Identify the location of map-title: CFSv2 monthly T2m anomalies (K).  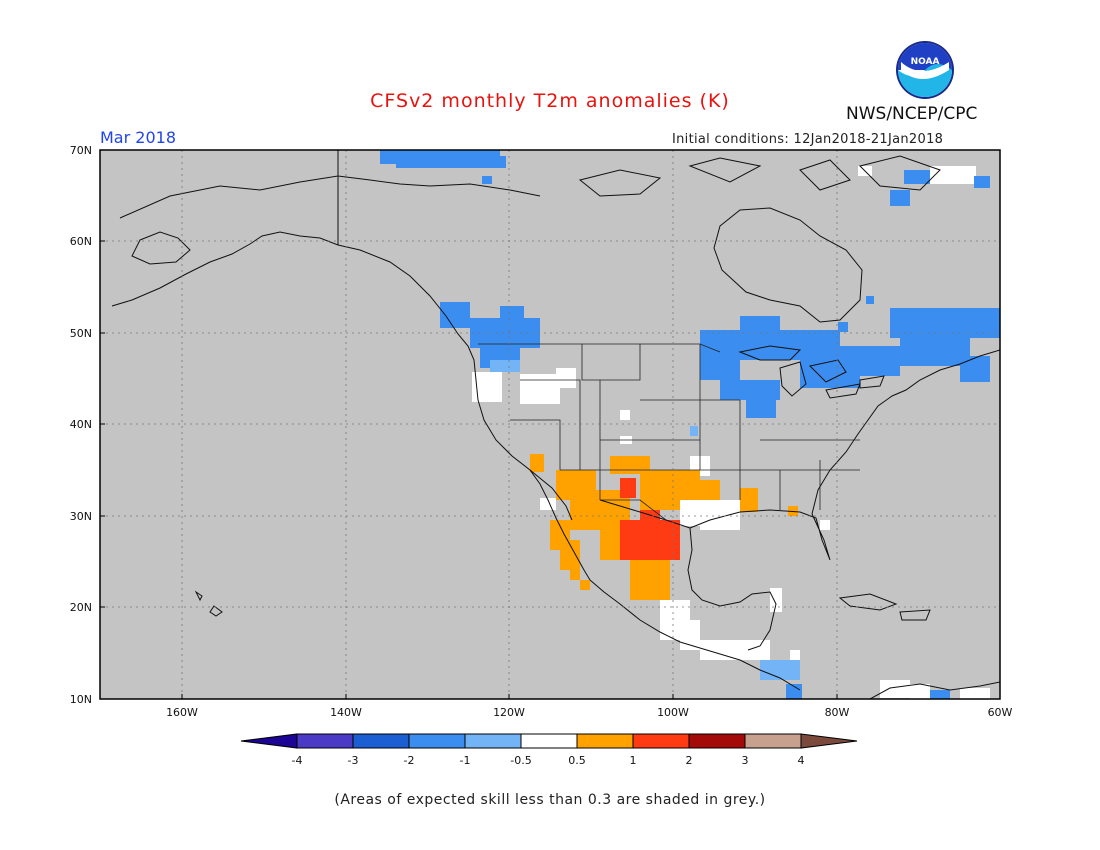
(550, 101).